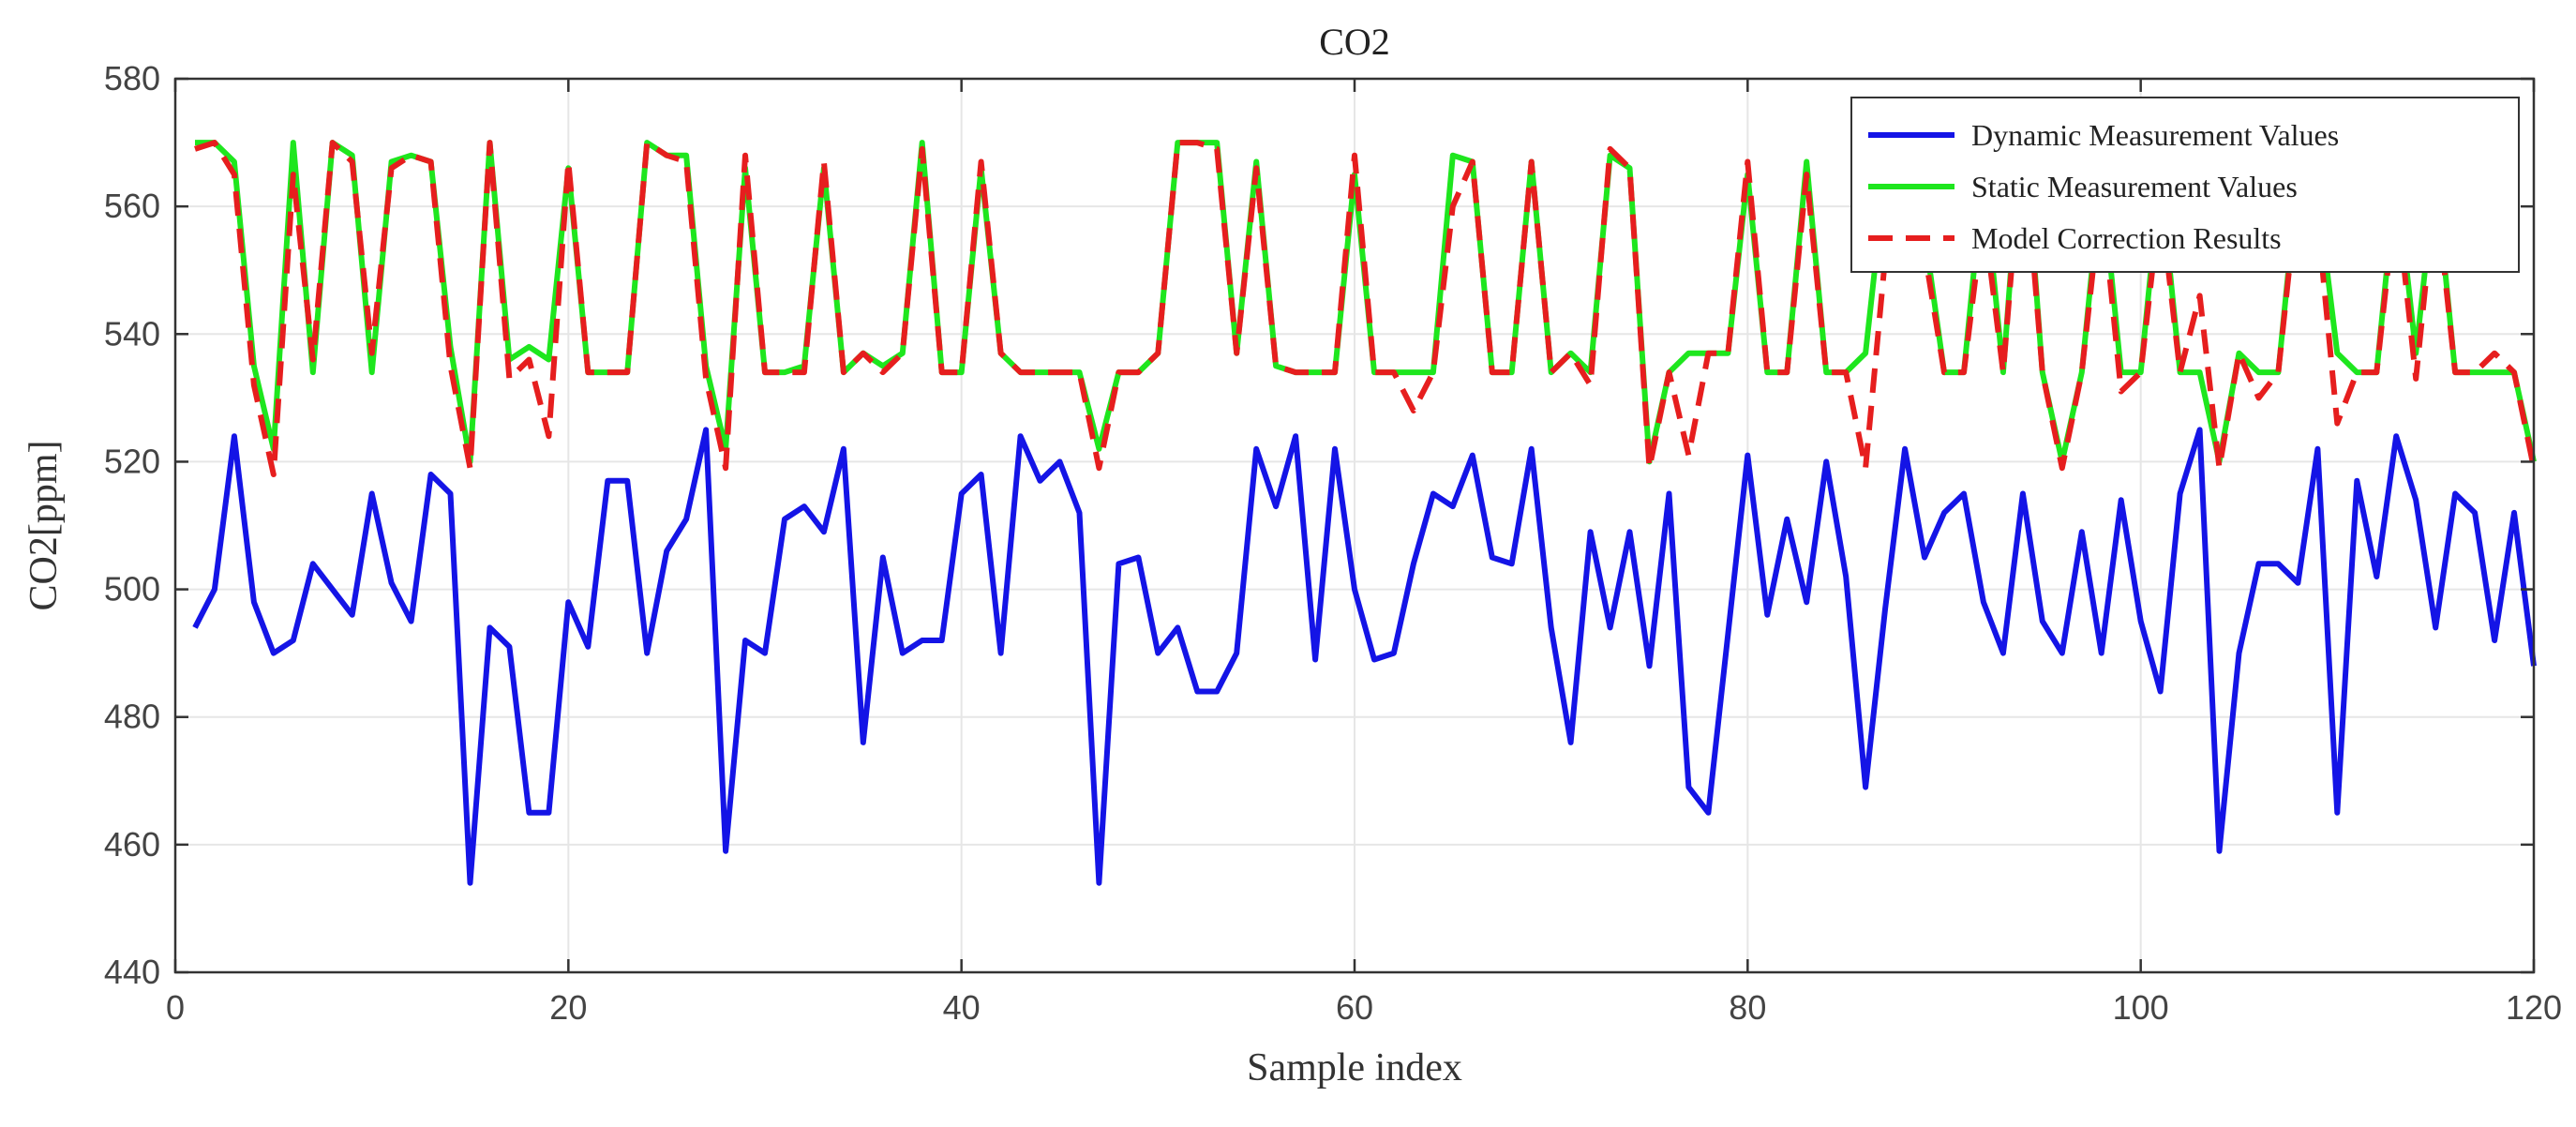  What do you see at coordinates (132, 589) in the screenshot?
I see `y-tick-label: 500` at bounding box center [132, 589].